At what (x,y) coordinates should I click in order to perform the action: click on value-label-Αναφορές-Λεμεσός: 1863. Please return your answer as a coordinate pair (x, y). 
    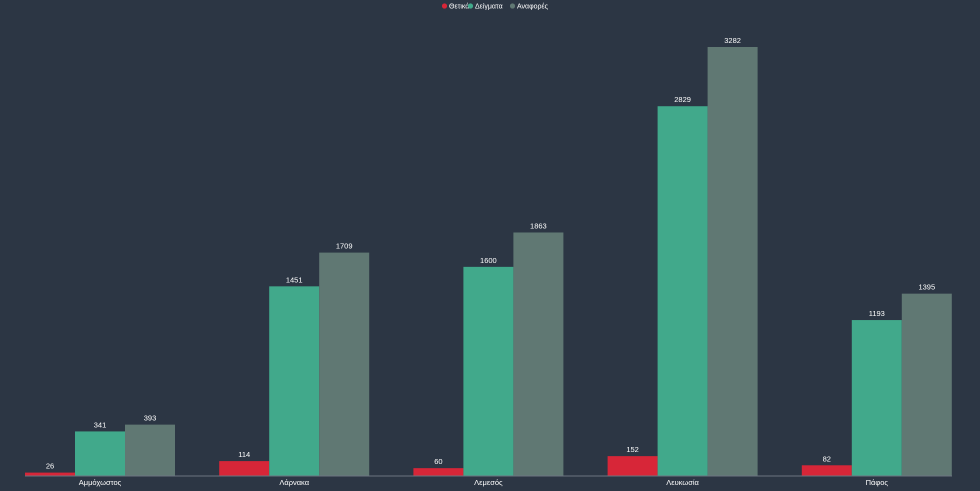
    Looking at the image, I should click on (538, 225).